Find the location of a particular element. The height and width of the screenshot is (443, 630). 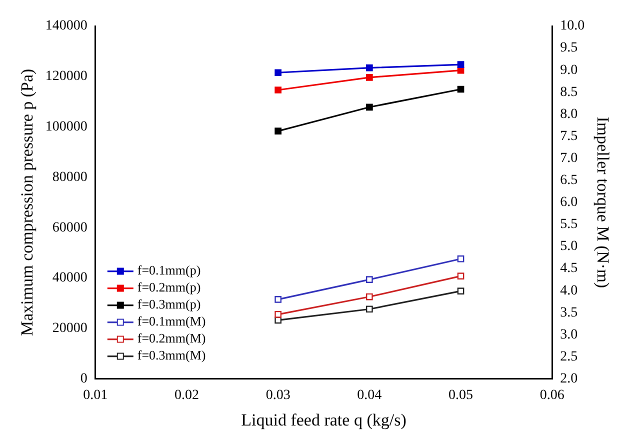

x-tick-label: 0.02 is located at coordinates (186, 395).